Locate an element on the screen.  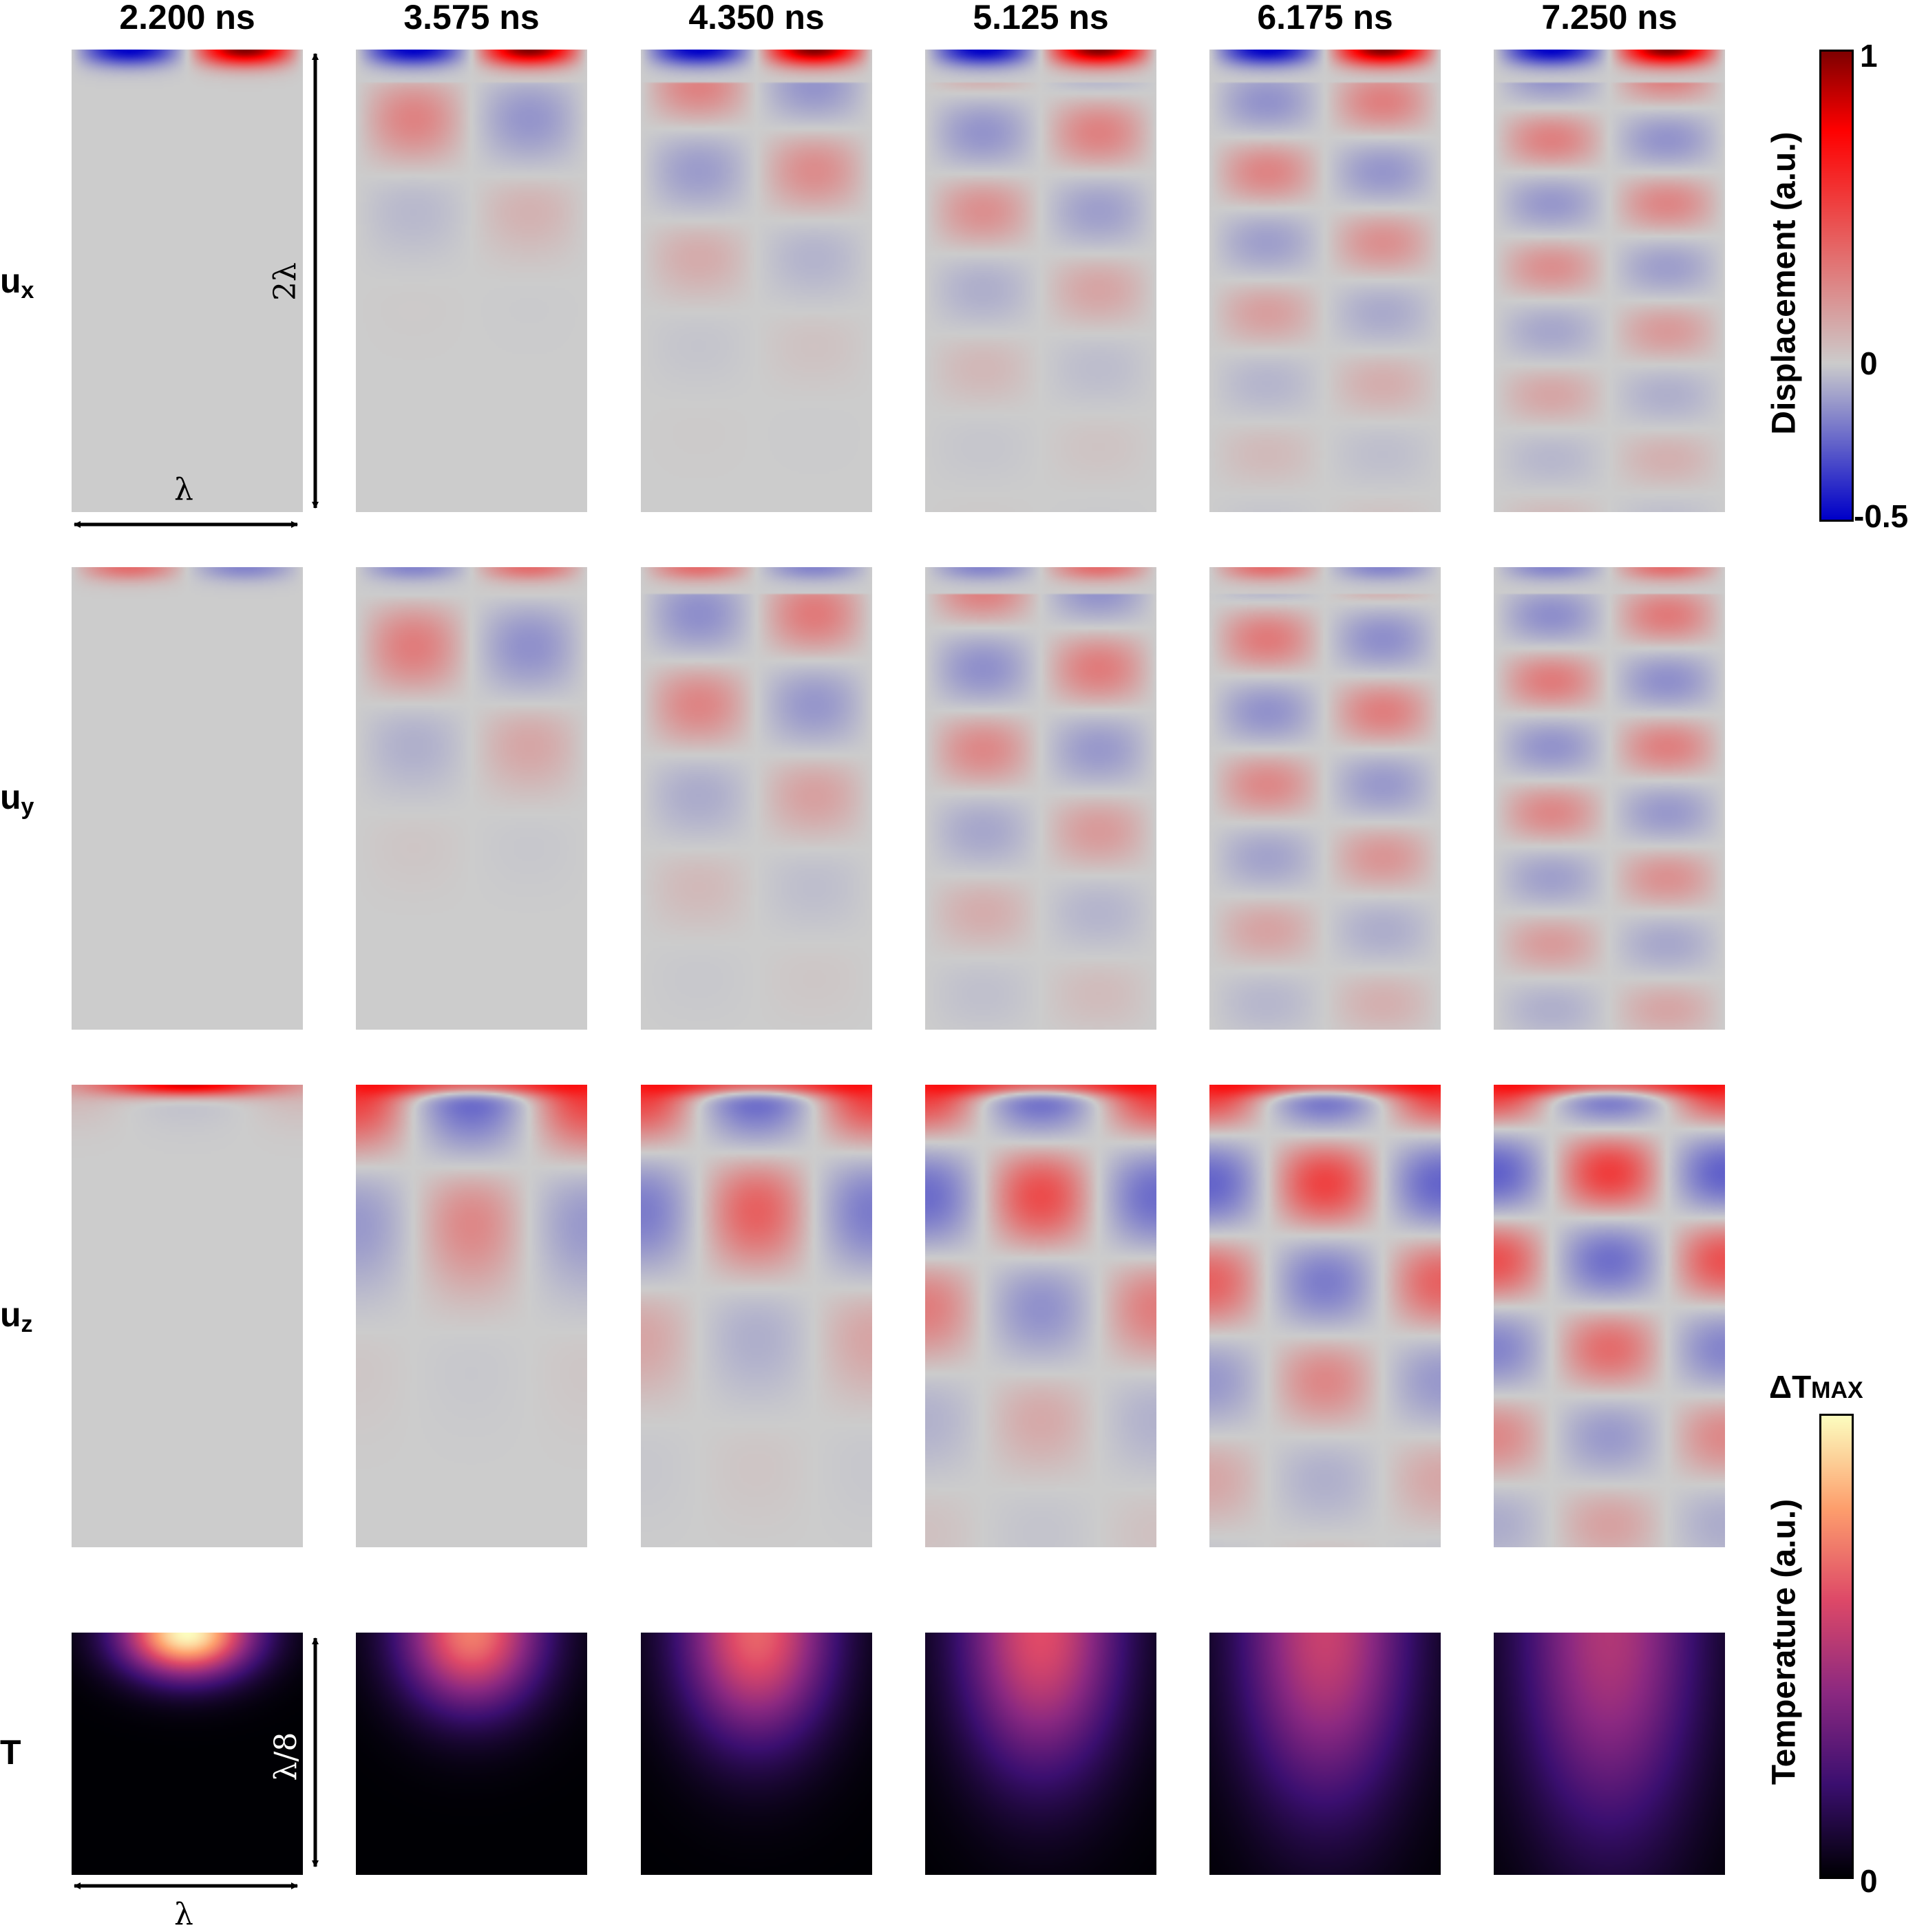
temperature-max-tick: ΔTMAX is located at coordinates (1816, 1387).